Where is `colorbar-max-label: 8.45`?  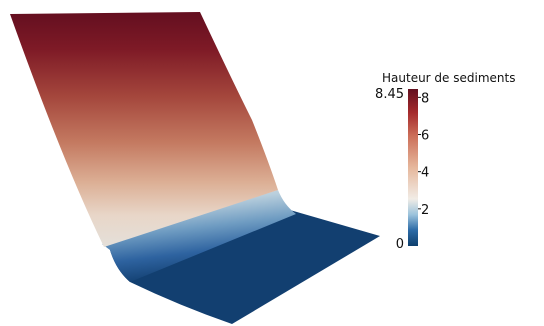
colorbar-max-label: 8.45 is located at coordinates (389, 94).